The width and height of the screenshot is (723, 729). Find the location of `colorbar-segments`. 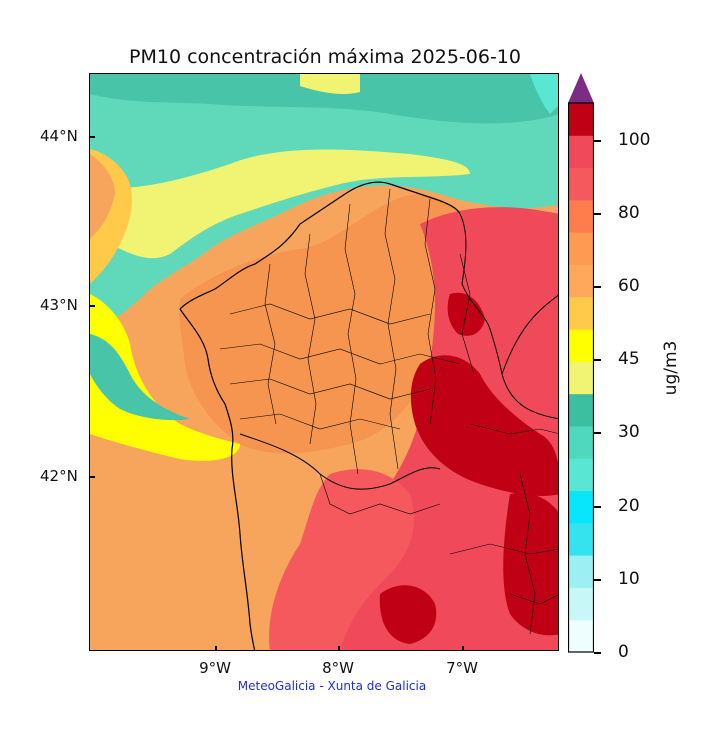

colorbar-segments is located at coordinates (581, 378).